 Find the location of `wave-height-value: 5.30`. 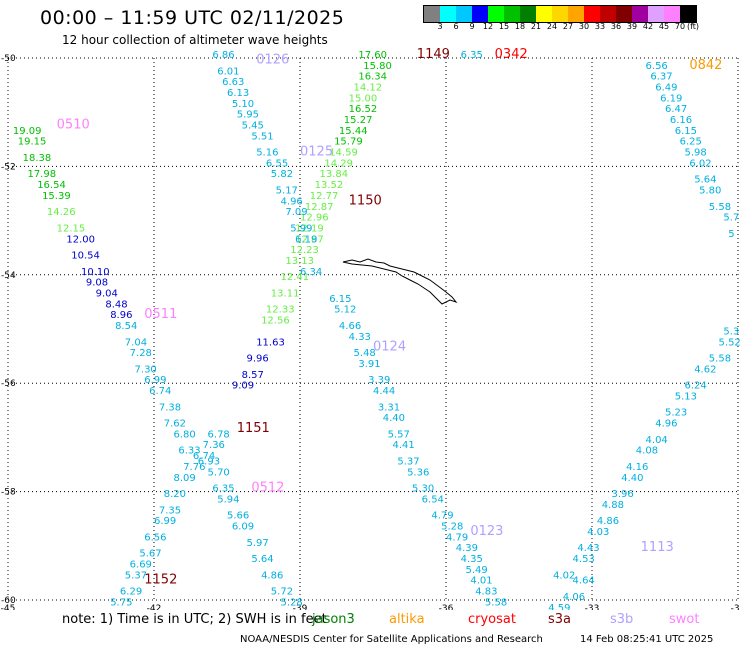

wave-height-value: 5.30 is located at coordinates (423, 489).